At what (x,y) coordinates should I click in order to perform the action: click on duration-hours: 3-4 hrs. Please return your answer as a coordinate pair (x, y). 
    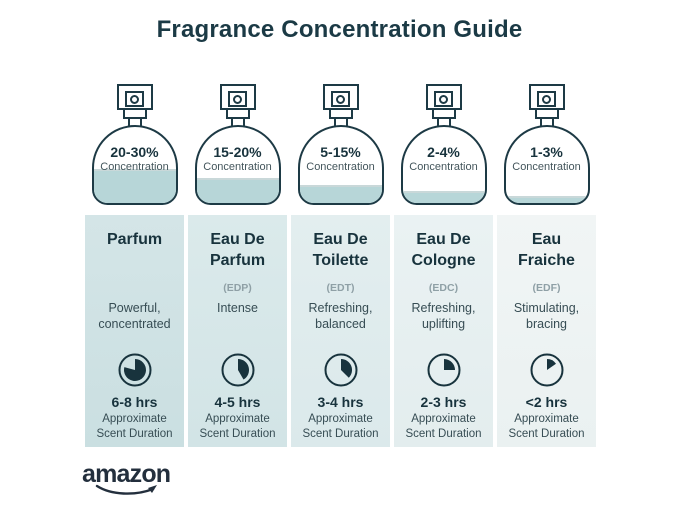
    Looking at the image, I should click on (340, 402).